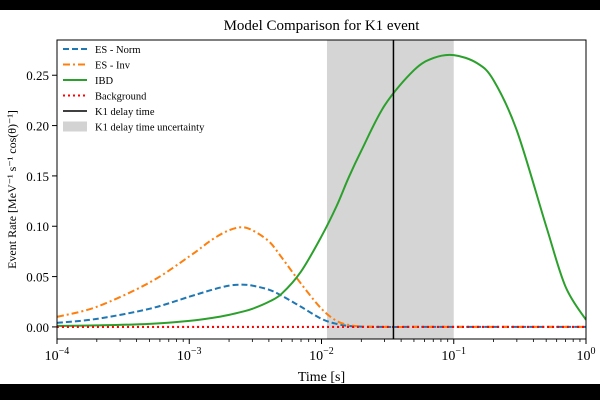 This screenshot has width=600, height=400. What do you see at coordinates (322, 26) in the screenshot?
I see `chart-title: Model Comparison for K1 event` at bounding box center [322, 26].